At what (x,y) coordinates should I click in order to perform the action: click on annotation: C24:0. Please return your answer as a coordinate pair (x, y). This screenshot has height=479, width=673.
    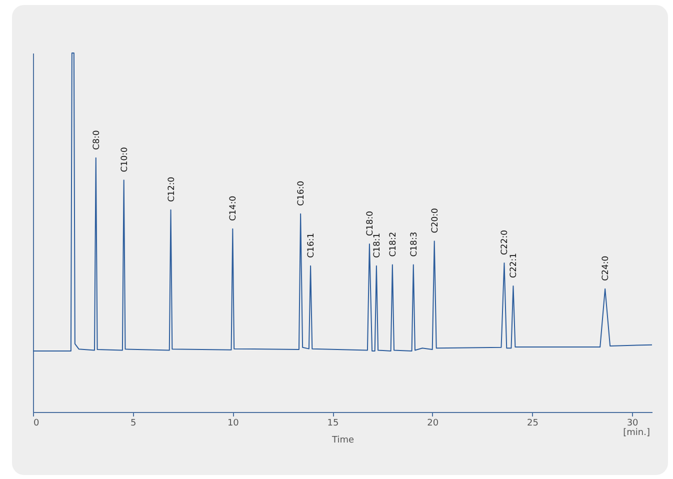
    Looking at the image, I should click on (606, 268).